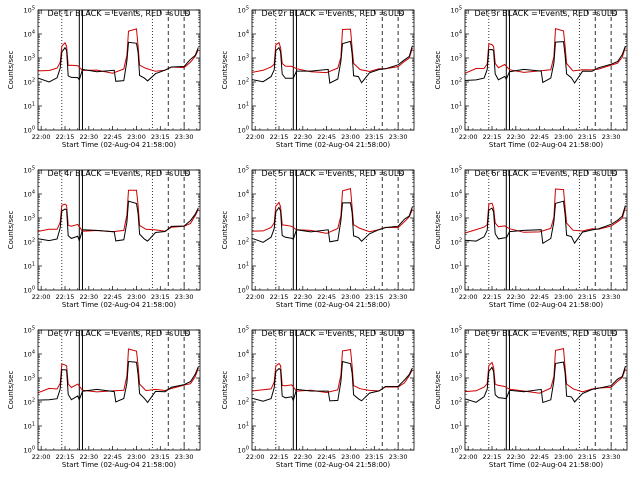 This screenshot has width=640, height=480. What do you see at coordinates (546, 333) in the screenshot?
I see `panel-title: Det 9r BLACK = Events, RED = ULD` at bounding box center [546, 333].